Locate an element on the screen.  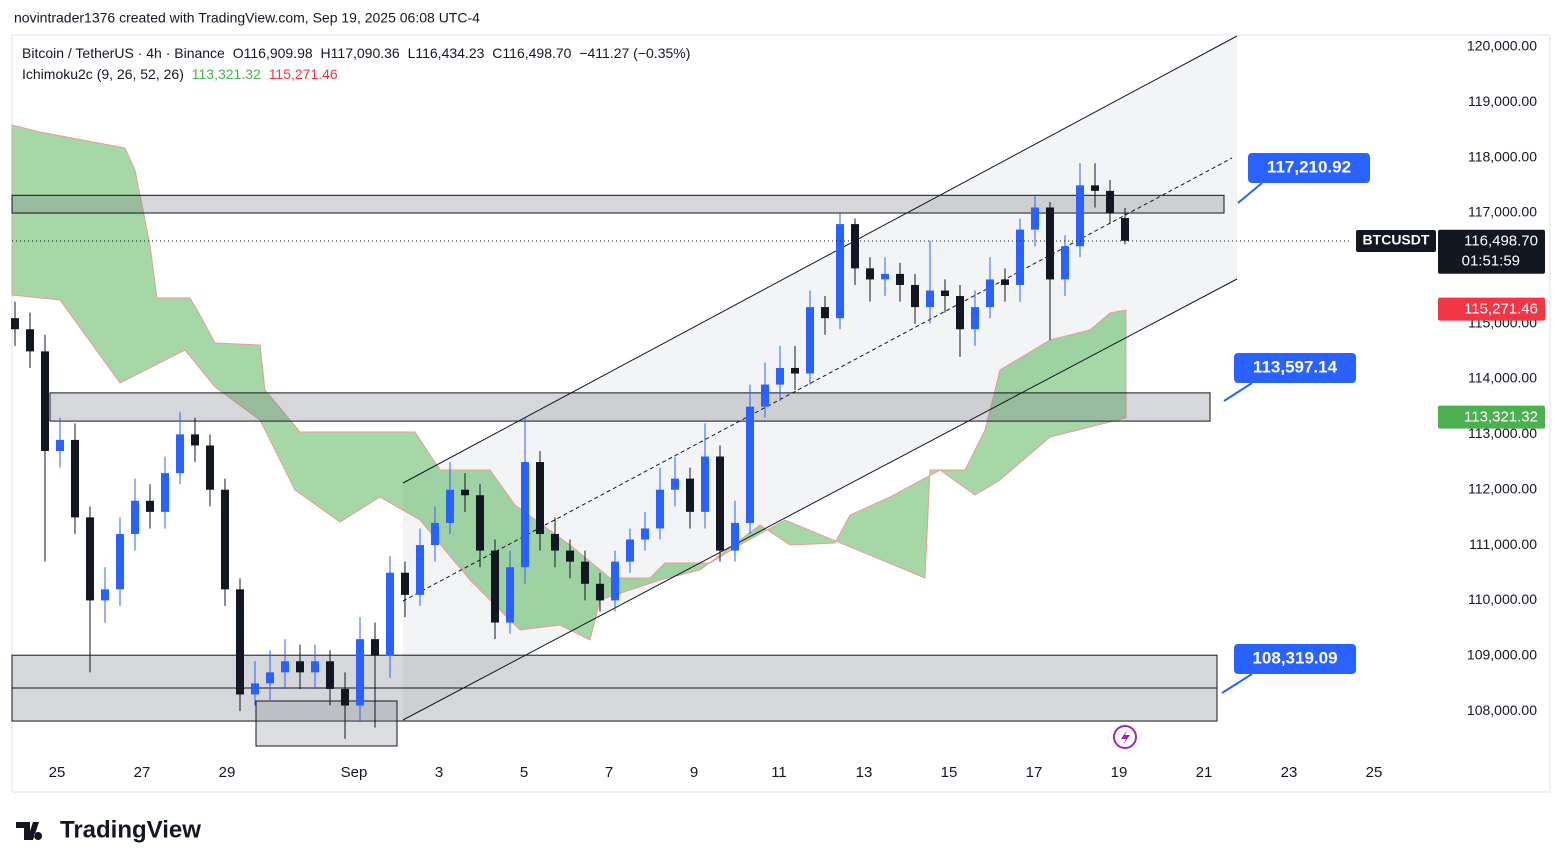
x-tick-label: 27 is located at coordinates (142, 772).